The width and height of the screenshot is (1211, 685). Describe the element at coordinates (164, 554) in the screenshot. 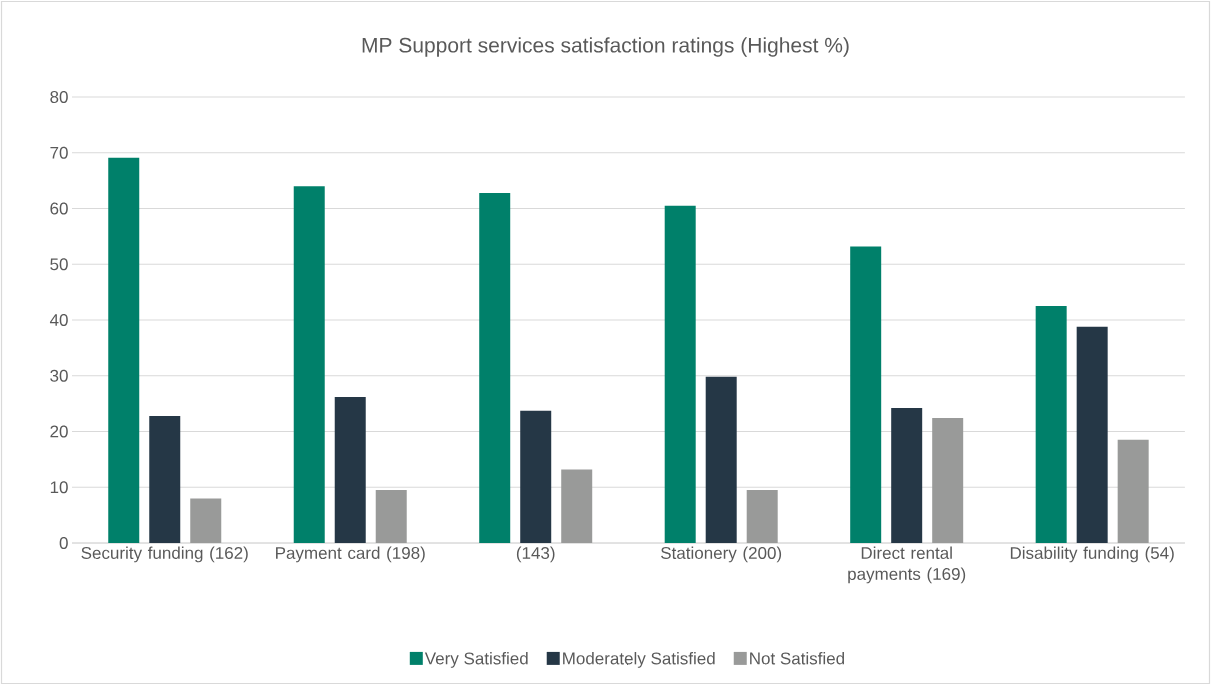

I see `x-tick-label: Security funding (162)` at that location.